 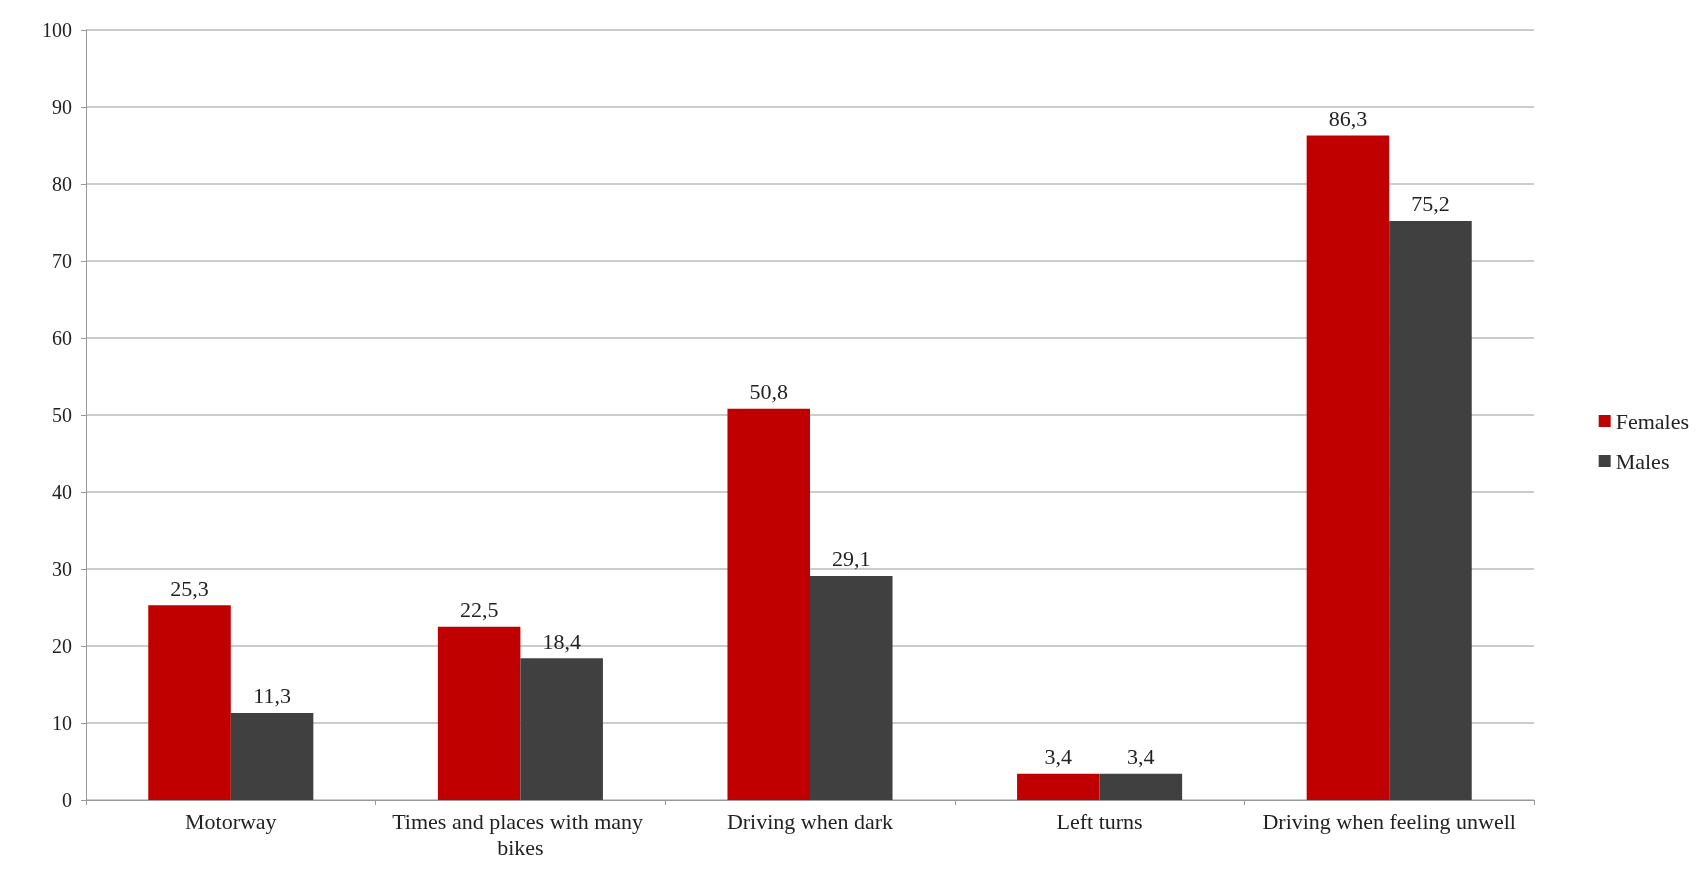 I want to click on y-tick-label: 0, so click(x=67, y=800).